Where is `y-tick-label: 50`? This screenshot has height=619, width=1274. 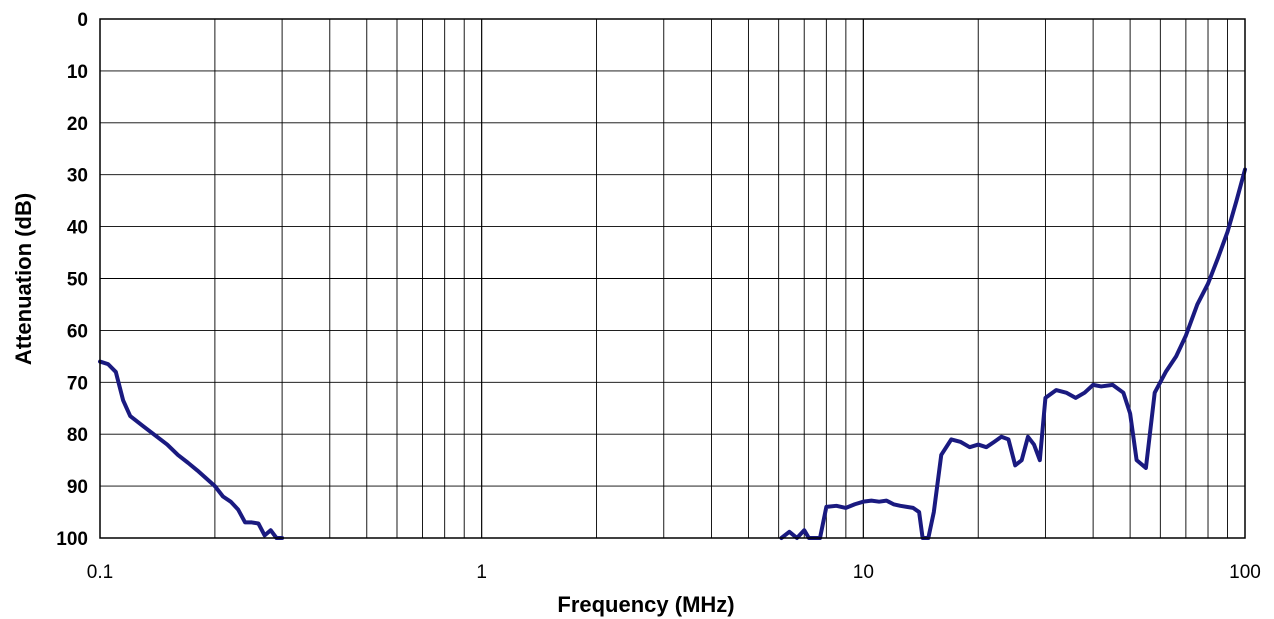 y-tick-label: 50 is located at coordinates (77, 280).